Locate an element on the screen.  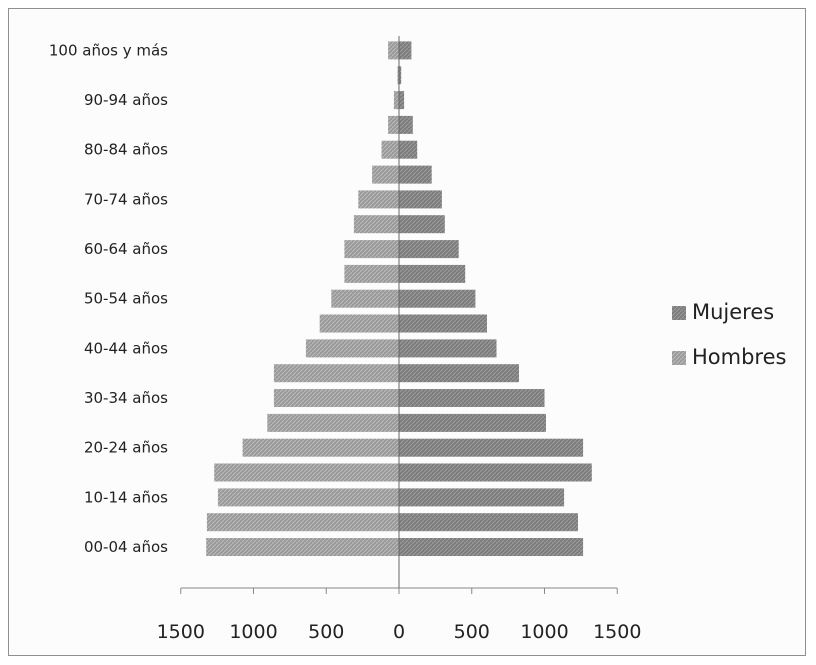
y-label-3: 30-34 años is located at coordinates (126, 398).